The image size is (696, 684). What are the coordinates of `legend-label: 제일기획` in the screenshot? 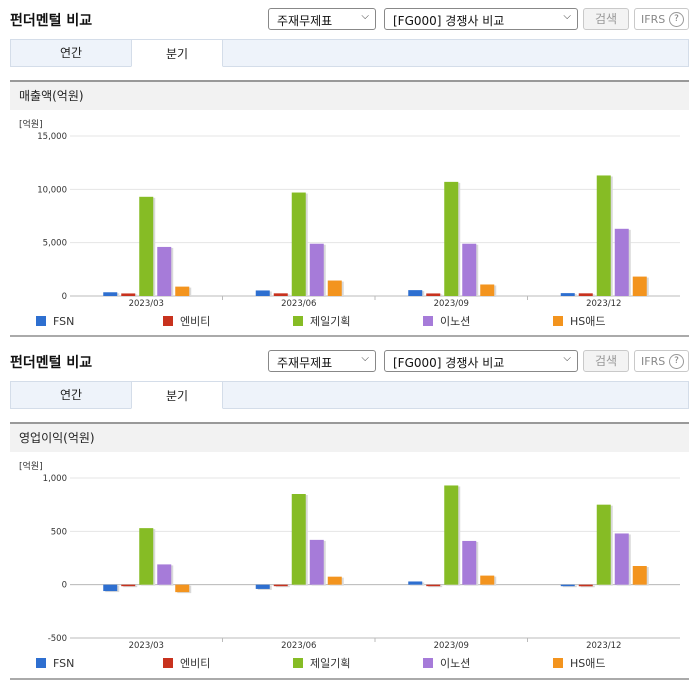 It's located at (330, 663).